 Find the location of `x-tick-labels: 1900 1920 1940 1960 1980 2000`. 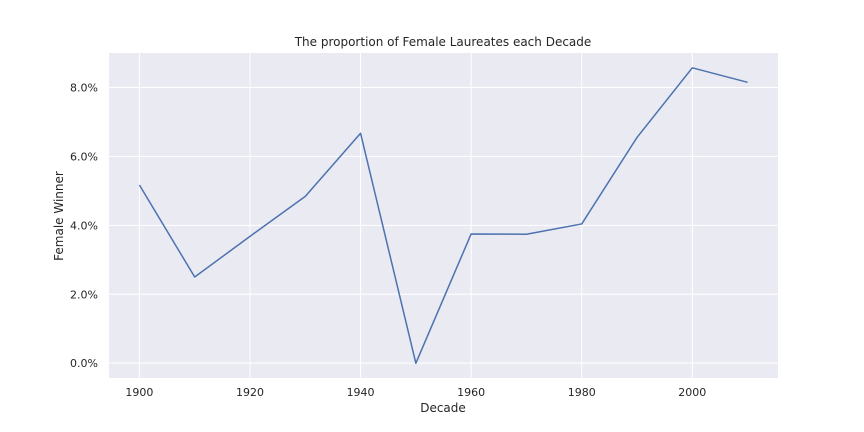

x-tick-labels: 1900 1920 1940 1960 1980 2000 is located at coordinates (415, 392).